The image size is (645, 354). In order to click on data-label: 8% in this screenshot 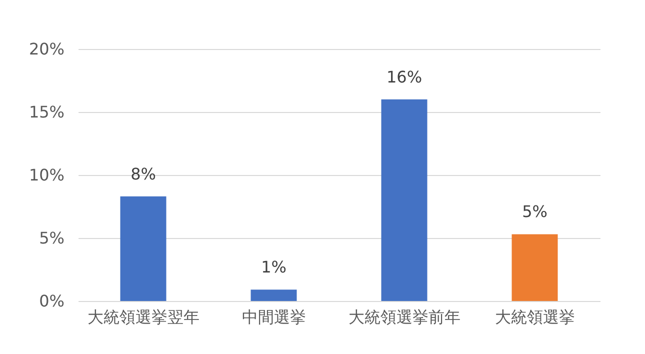, I will do `click(143, 174)`.